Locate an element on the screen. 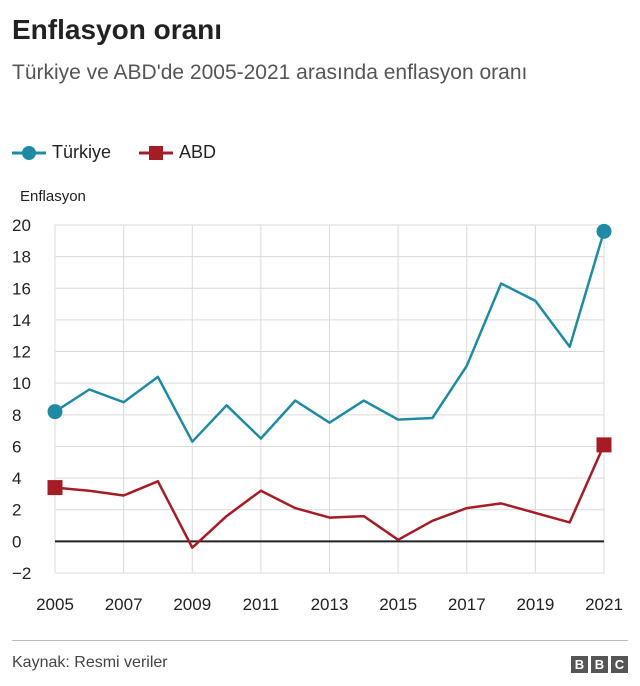 Image resolution: width=640 pixels, height=686 pixels. y-tick-label: 18 is located at coordinates (21, 257).